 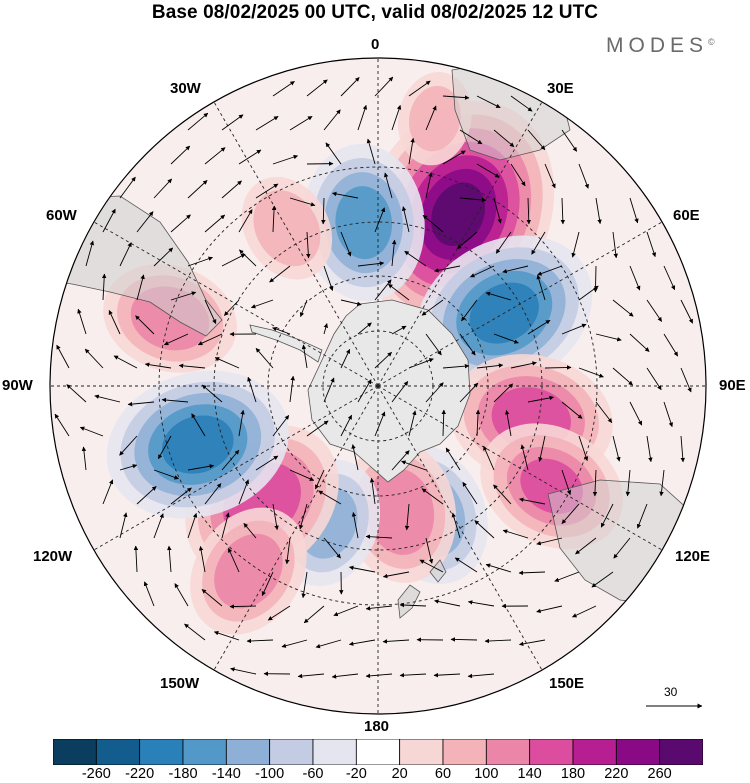 What do you see at coordinates (567, 683) in the screenshot?
I see `lon-label-150e: 150E` at bounding box center [567, 683].